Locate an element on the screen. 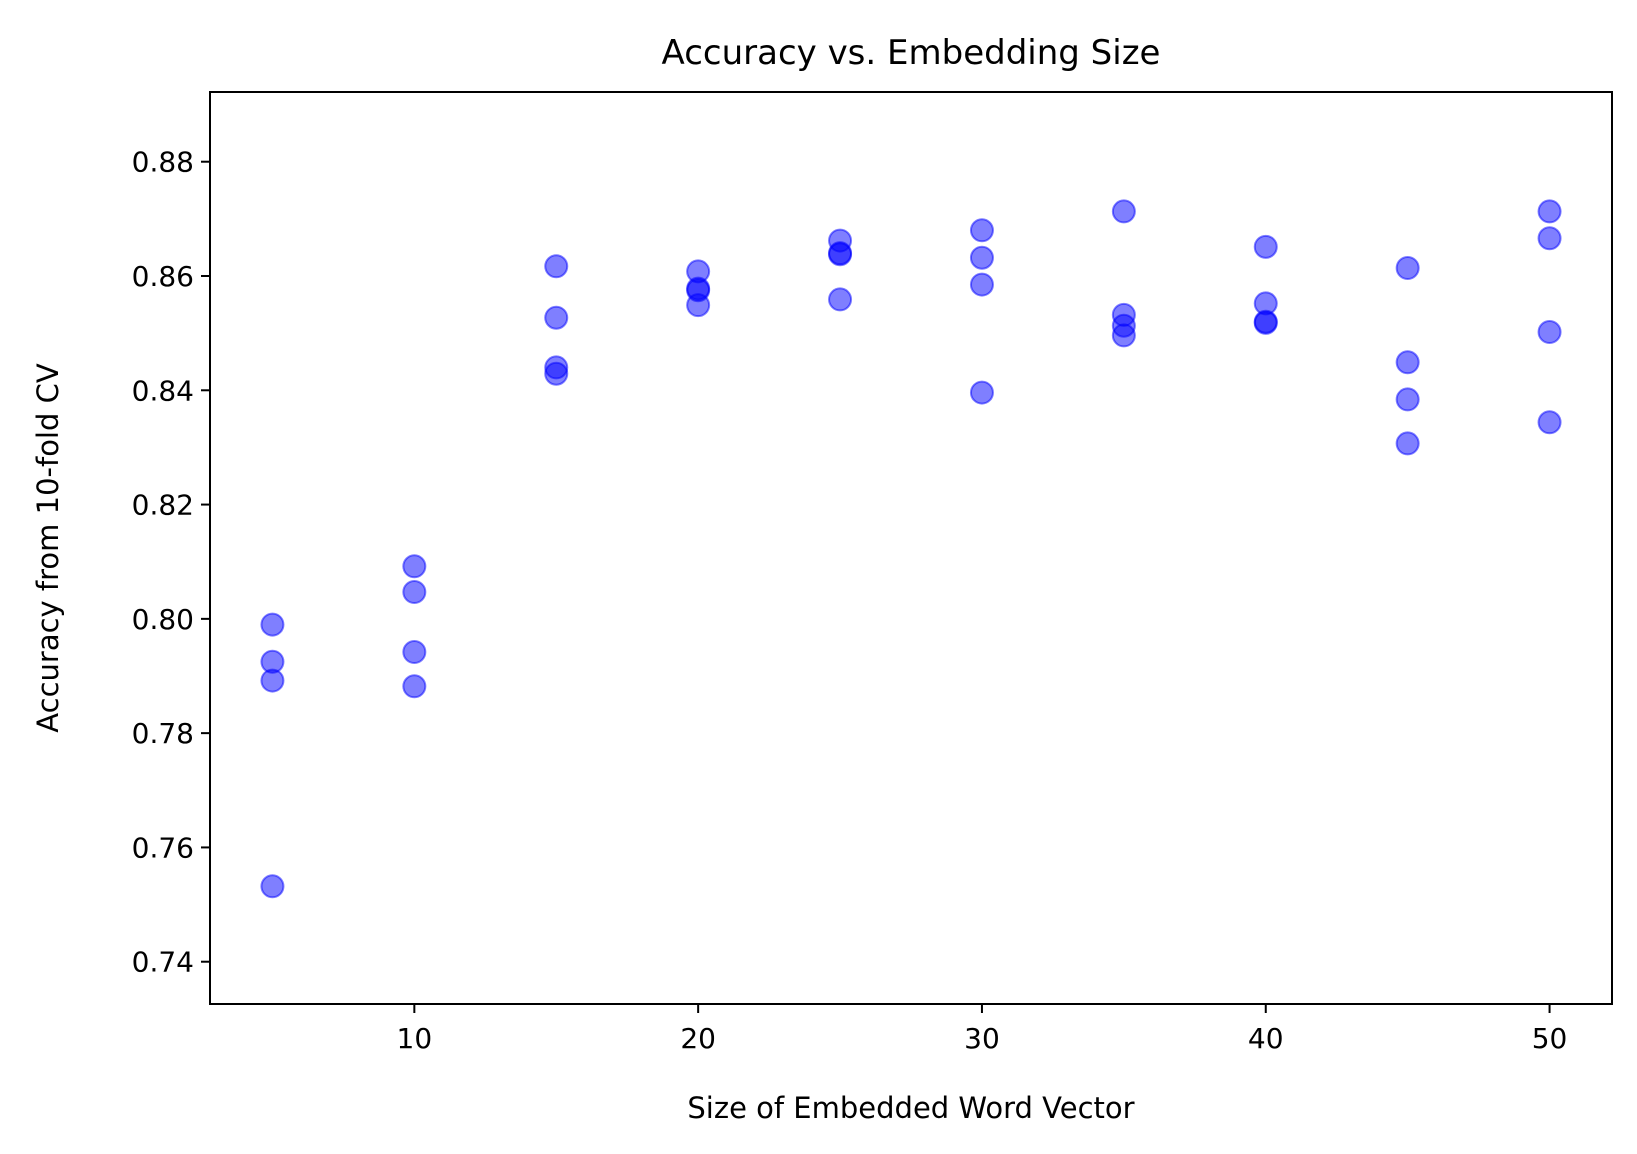  x-axis-label: Size of Embedded Word Vector is located at coordinates (910, 1108).